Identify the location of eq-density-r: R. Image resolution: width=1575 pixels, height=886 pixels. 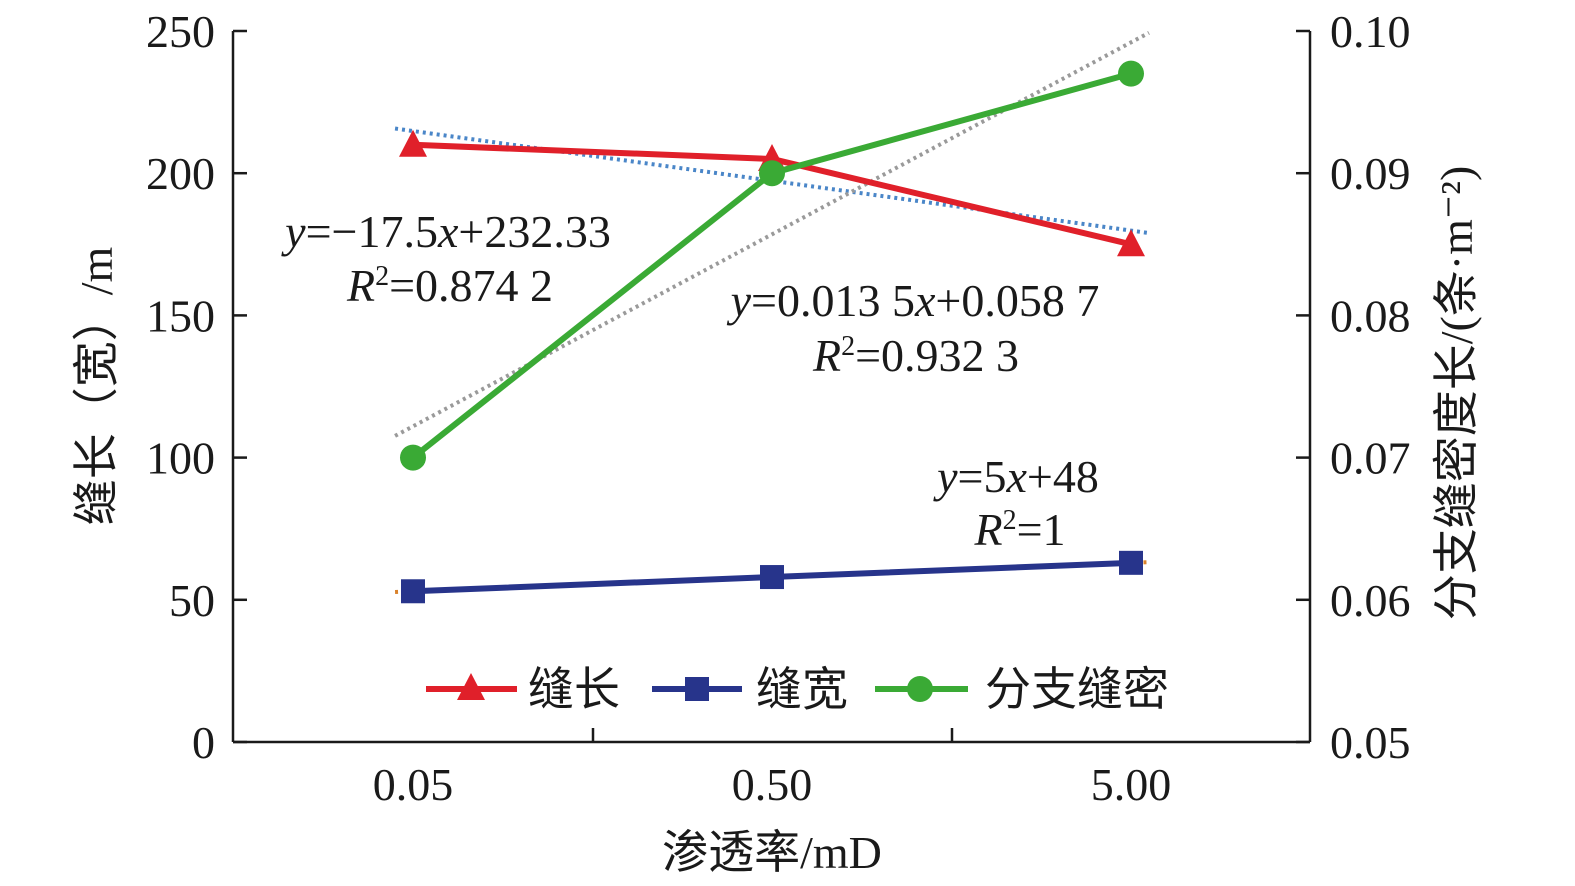
(826, 355).